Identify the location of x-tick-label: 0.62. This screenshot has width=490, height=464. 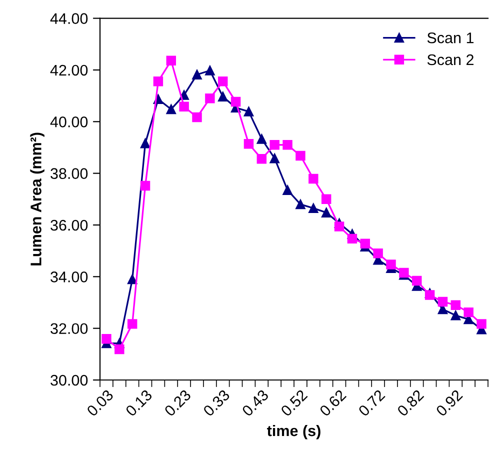
(332, 403).